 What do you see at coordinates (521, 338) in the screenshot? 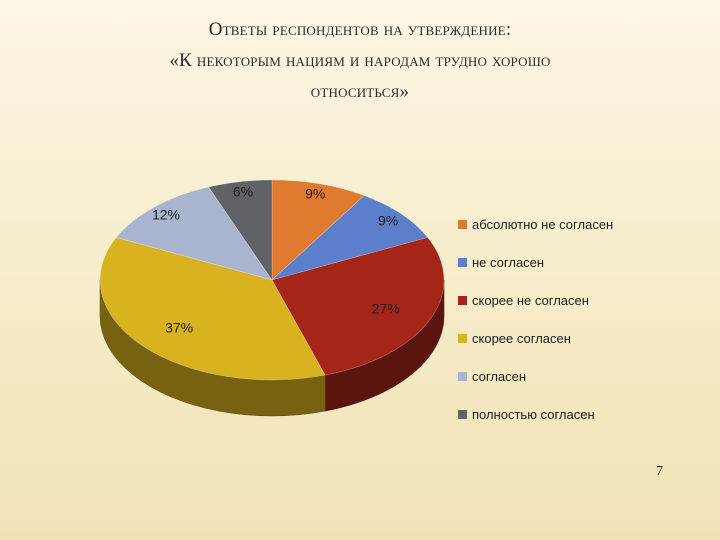
I see `legend-label-3: скорее согласен` at bounding box center [521, 338].